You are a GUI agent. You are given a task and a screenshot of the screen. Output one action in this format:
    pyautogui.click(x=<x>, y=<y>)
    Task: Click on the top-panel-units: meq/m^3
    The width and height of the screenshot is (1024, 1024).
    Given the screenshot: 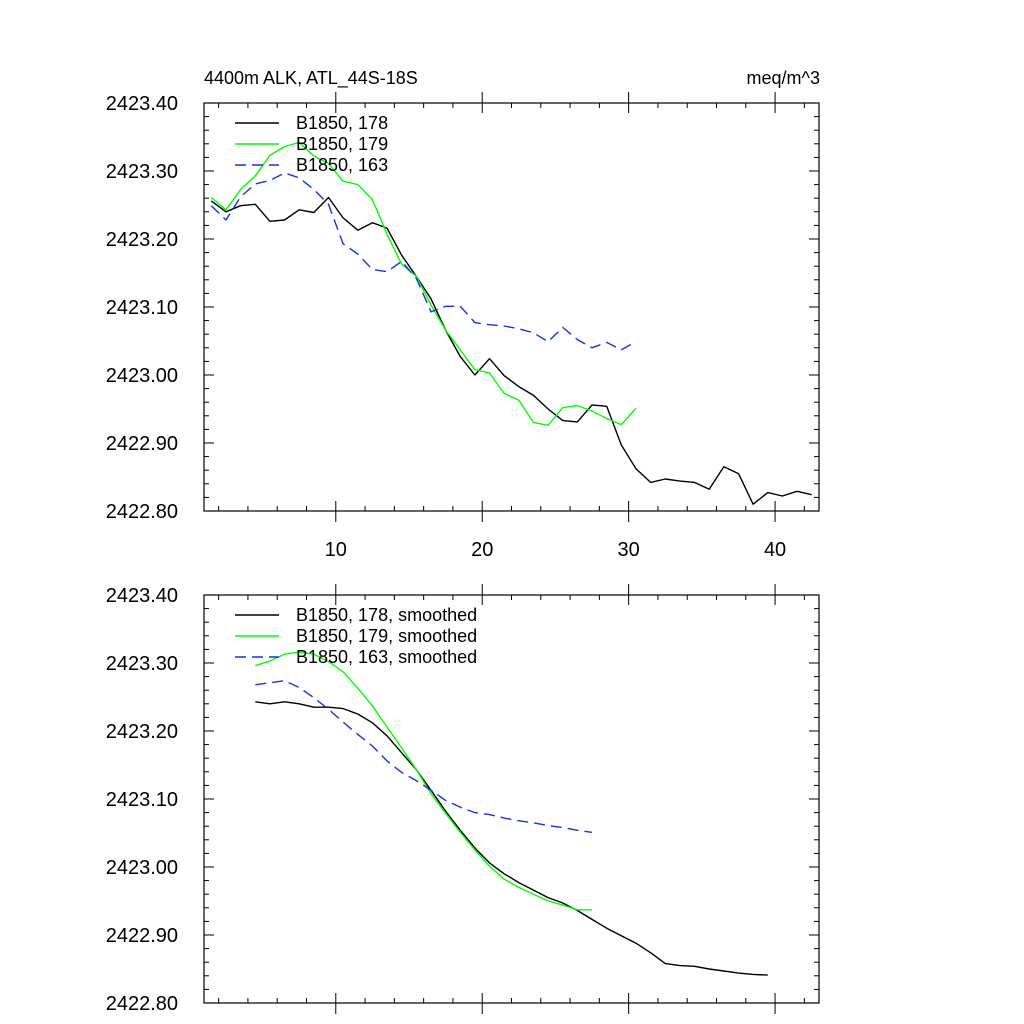 What is the action you would take?
    pyautogui.click(x=783, y=78)
    